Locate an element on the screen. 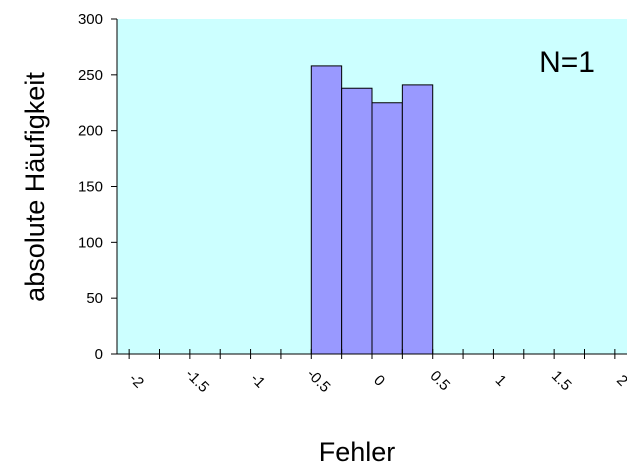  x-tick-label: -1 is located at coordinates (257, 380).